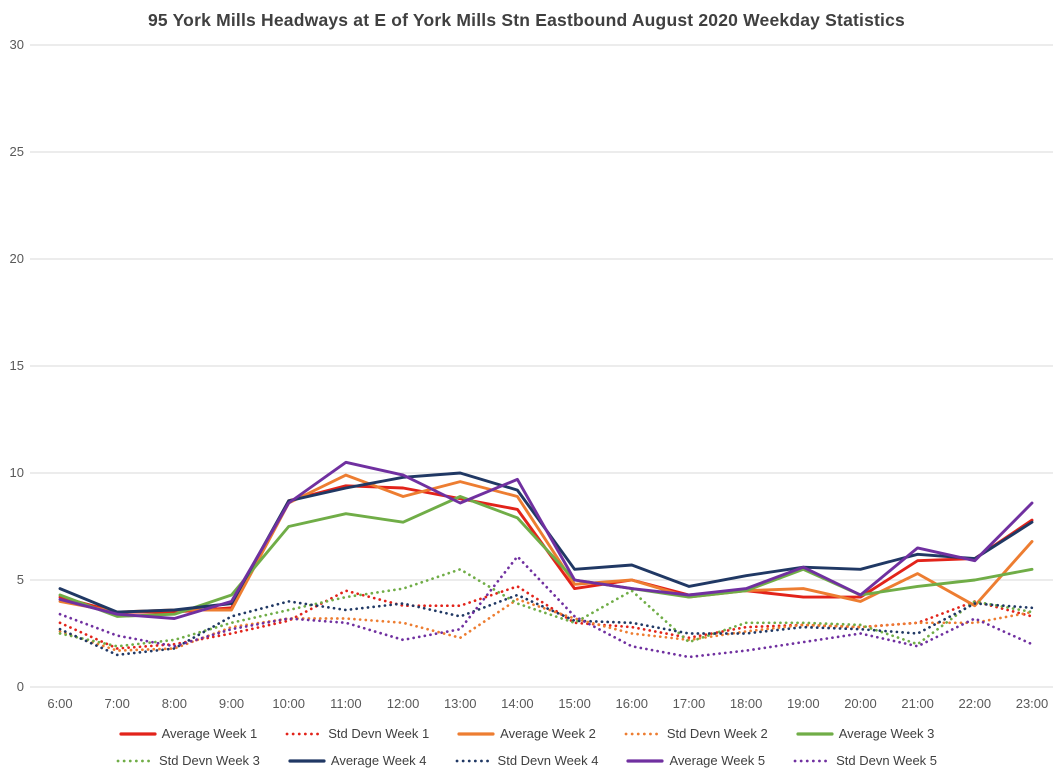  I want to click on legend-item-average-week-3: Average Week 3, so click(865, 733).